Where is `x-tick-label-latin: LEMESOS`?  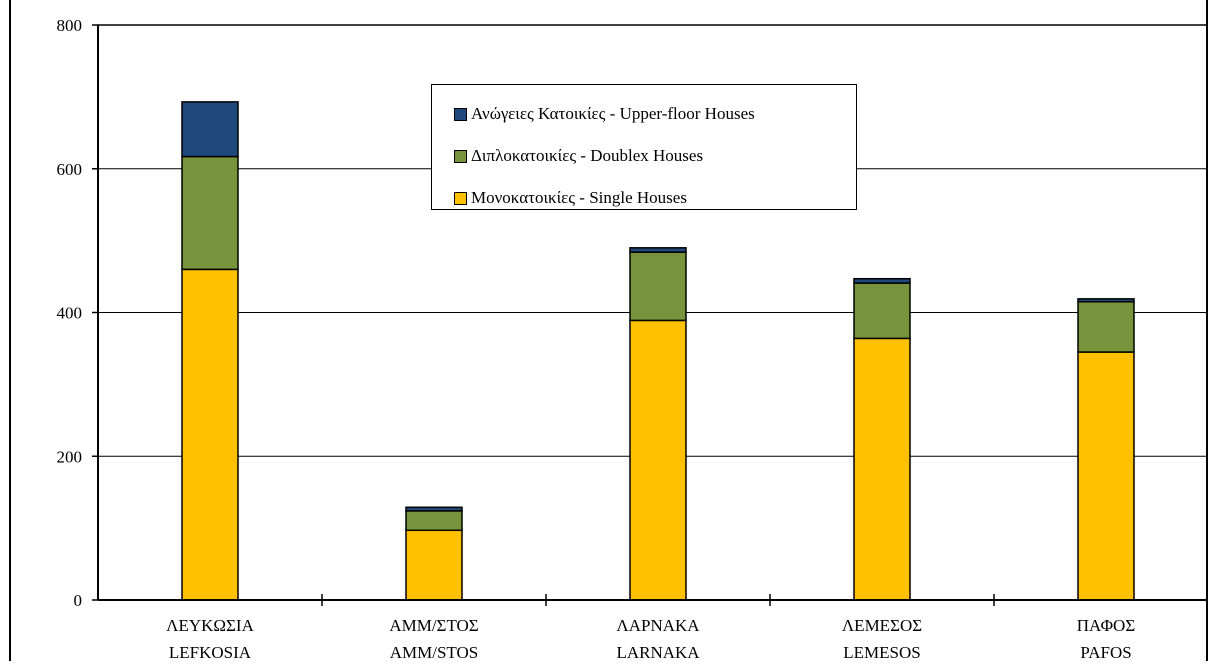 x-tick-label-latin: LEMESOS is located at coordinates (881, 652).